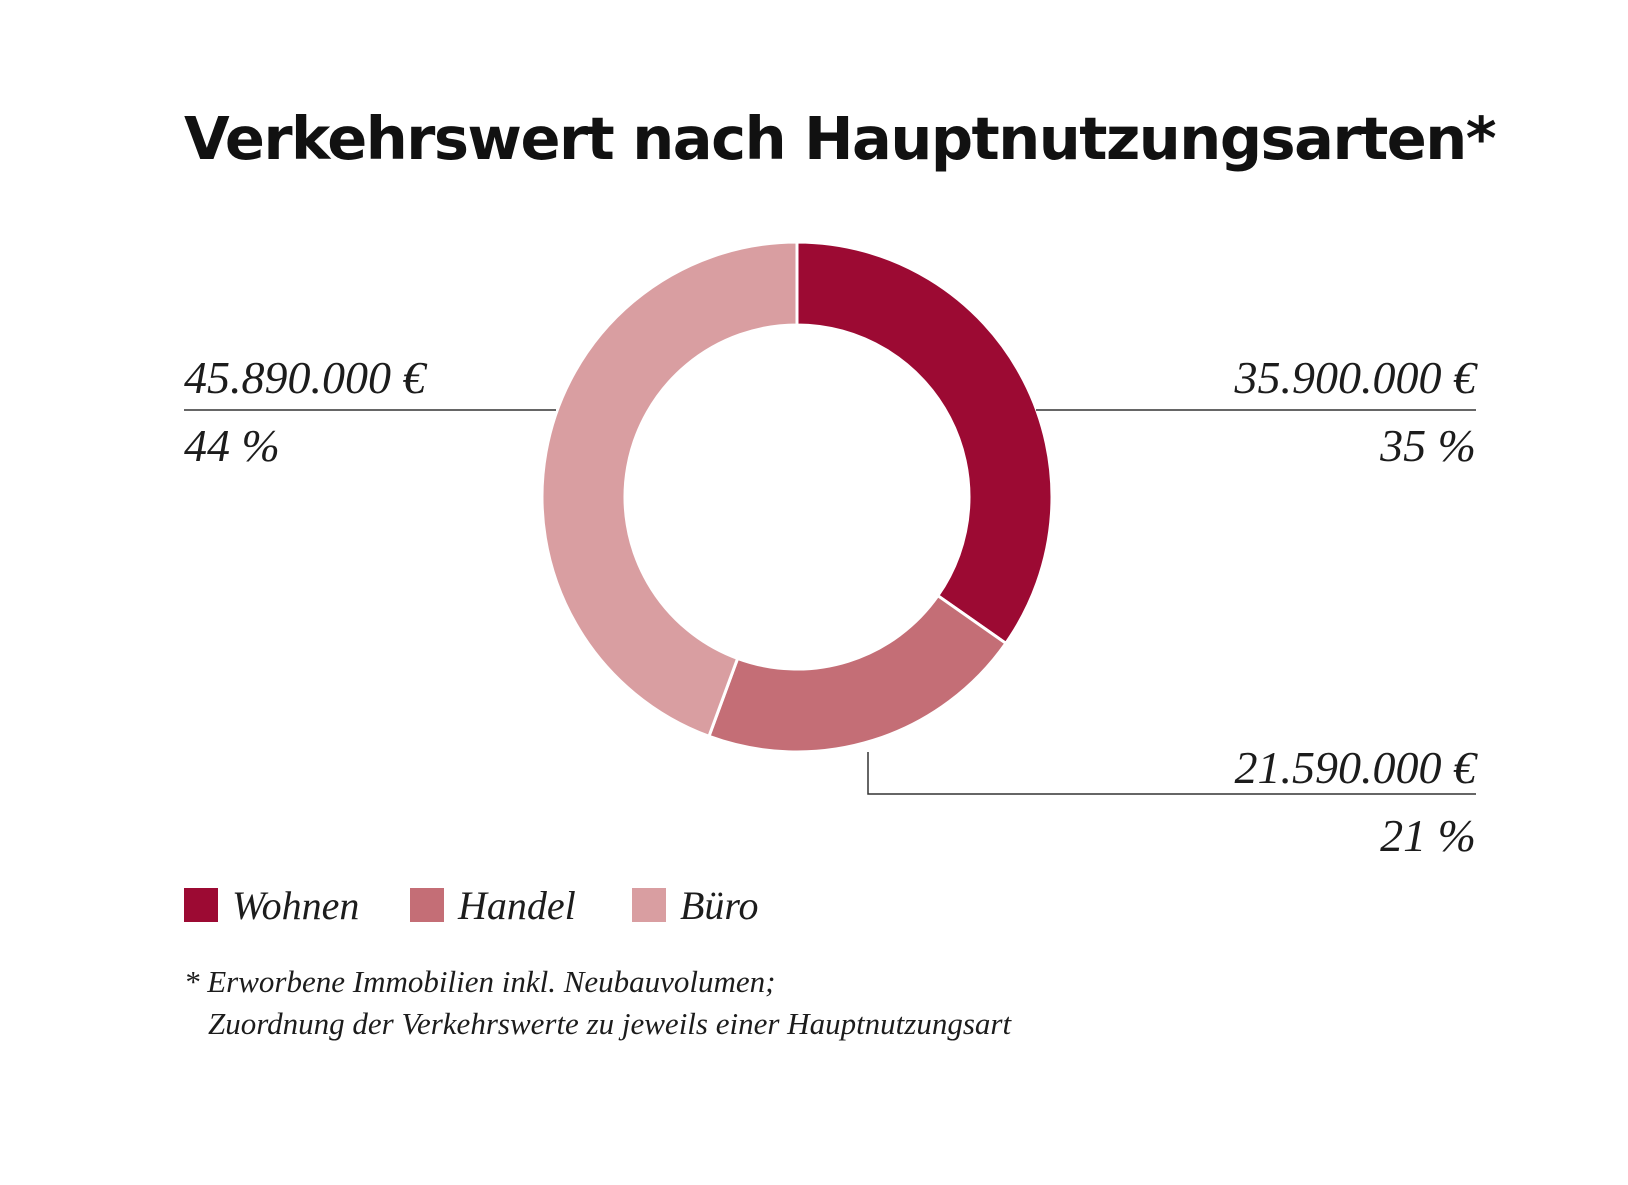 This screenshot has height=1185, width=1628. I want to click on chart-title: Verkehrswert nach Hauptnutzungsarten*, so click(840, 138).